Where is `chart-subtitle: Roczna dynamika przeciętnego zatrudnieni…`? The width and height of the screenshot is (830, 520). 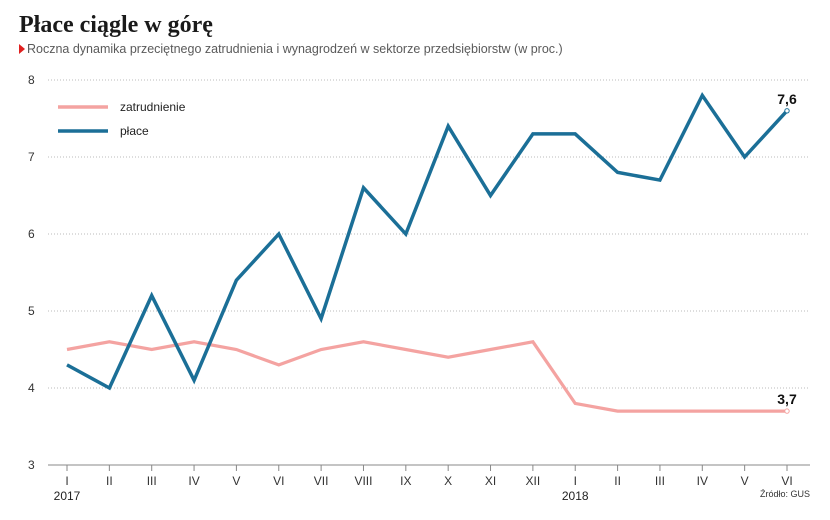 chart-subtitle: Roczna dynamika przeciętnego zatrudnieni… is located at coordinates (291, 49).